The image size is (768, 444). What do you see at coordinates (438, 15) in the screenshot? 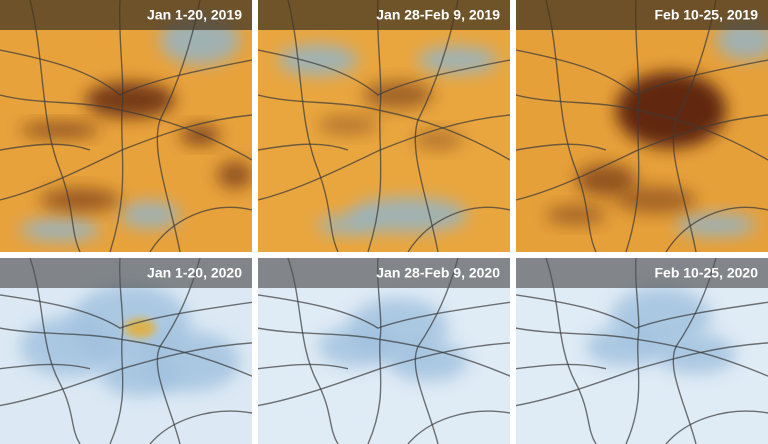
I see `panel-label: Jan 28-Feb 9, 2019` at bounding box center [438, 15].